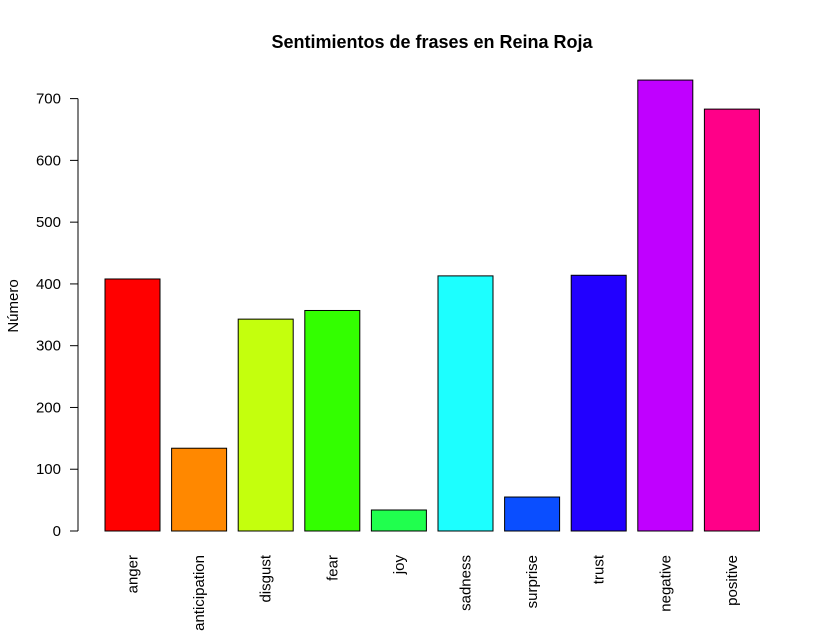 This screenshot has height=638, width=826. Describe the element at coordinates (199, 593) in the screenshot. I see `x-tick-label-anticipation: anticipation` at that location.